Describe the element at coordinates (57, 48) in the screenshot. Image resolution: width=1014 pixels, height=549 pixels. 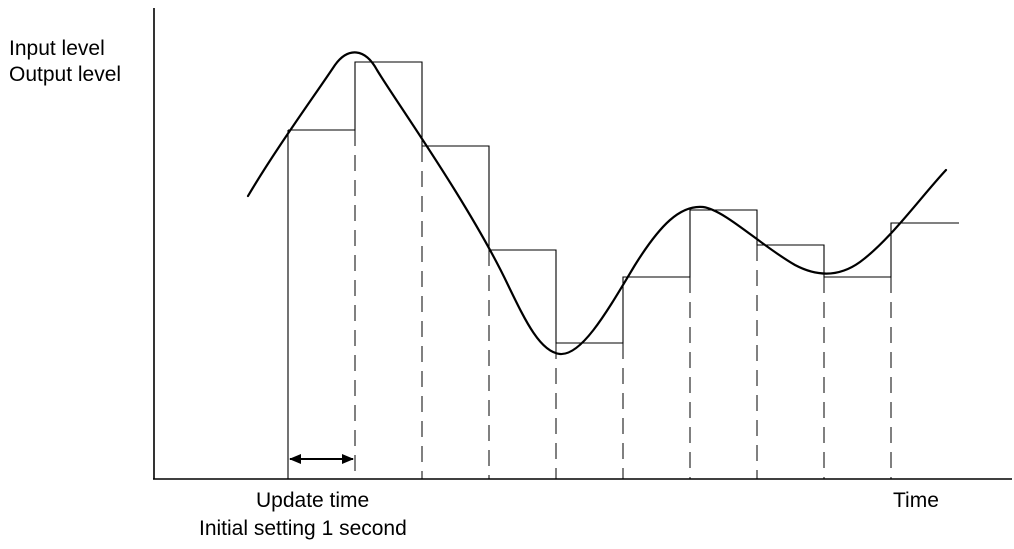
I see `y-axis-label-input: Input level` at that location.